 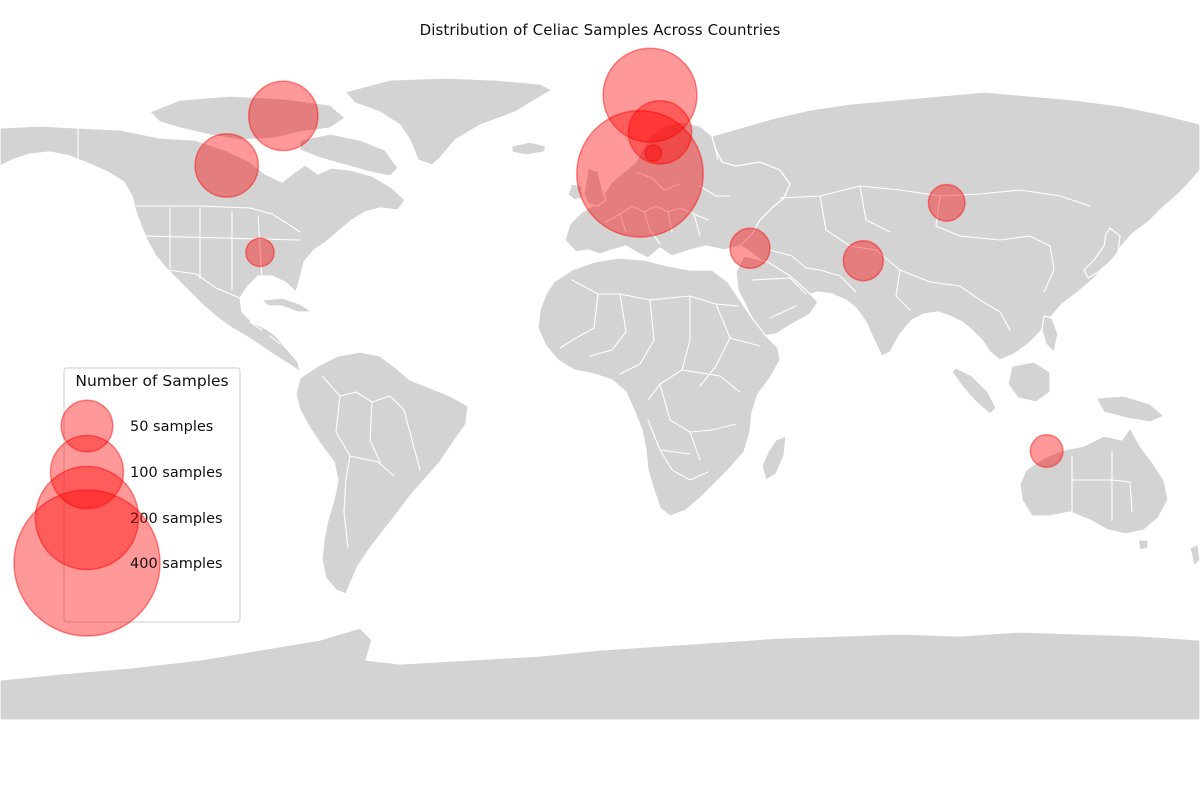 What do you see at coordinates (448, 121) in the screenshot?
I see `landmass-greenland` at bounding box center [448, 121].